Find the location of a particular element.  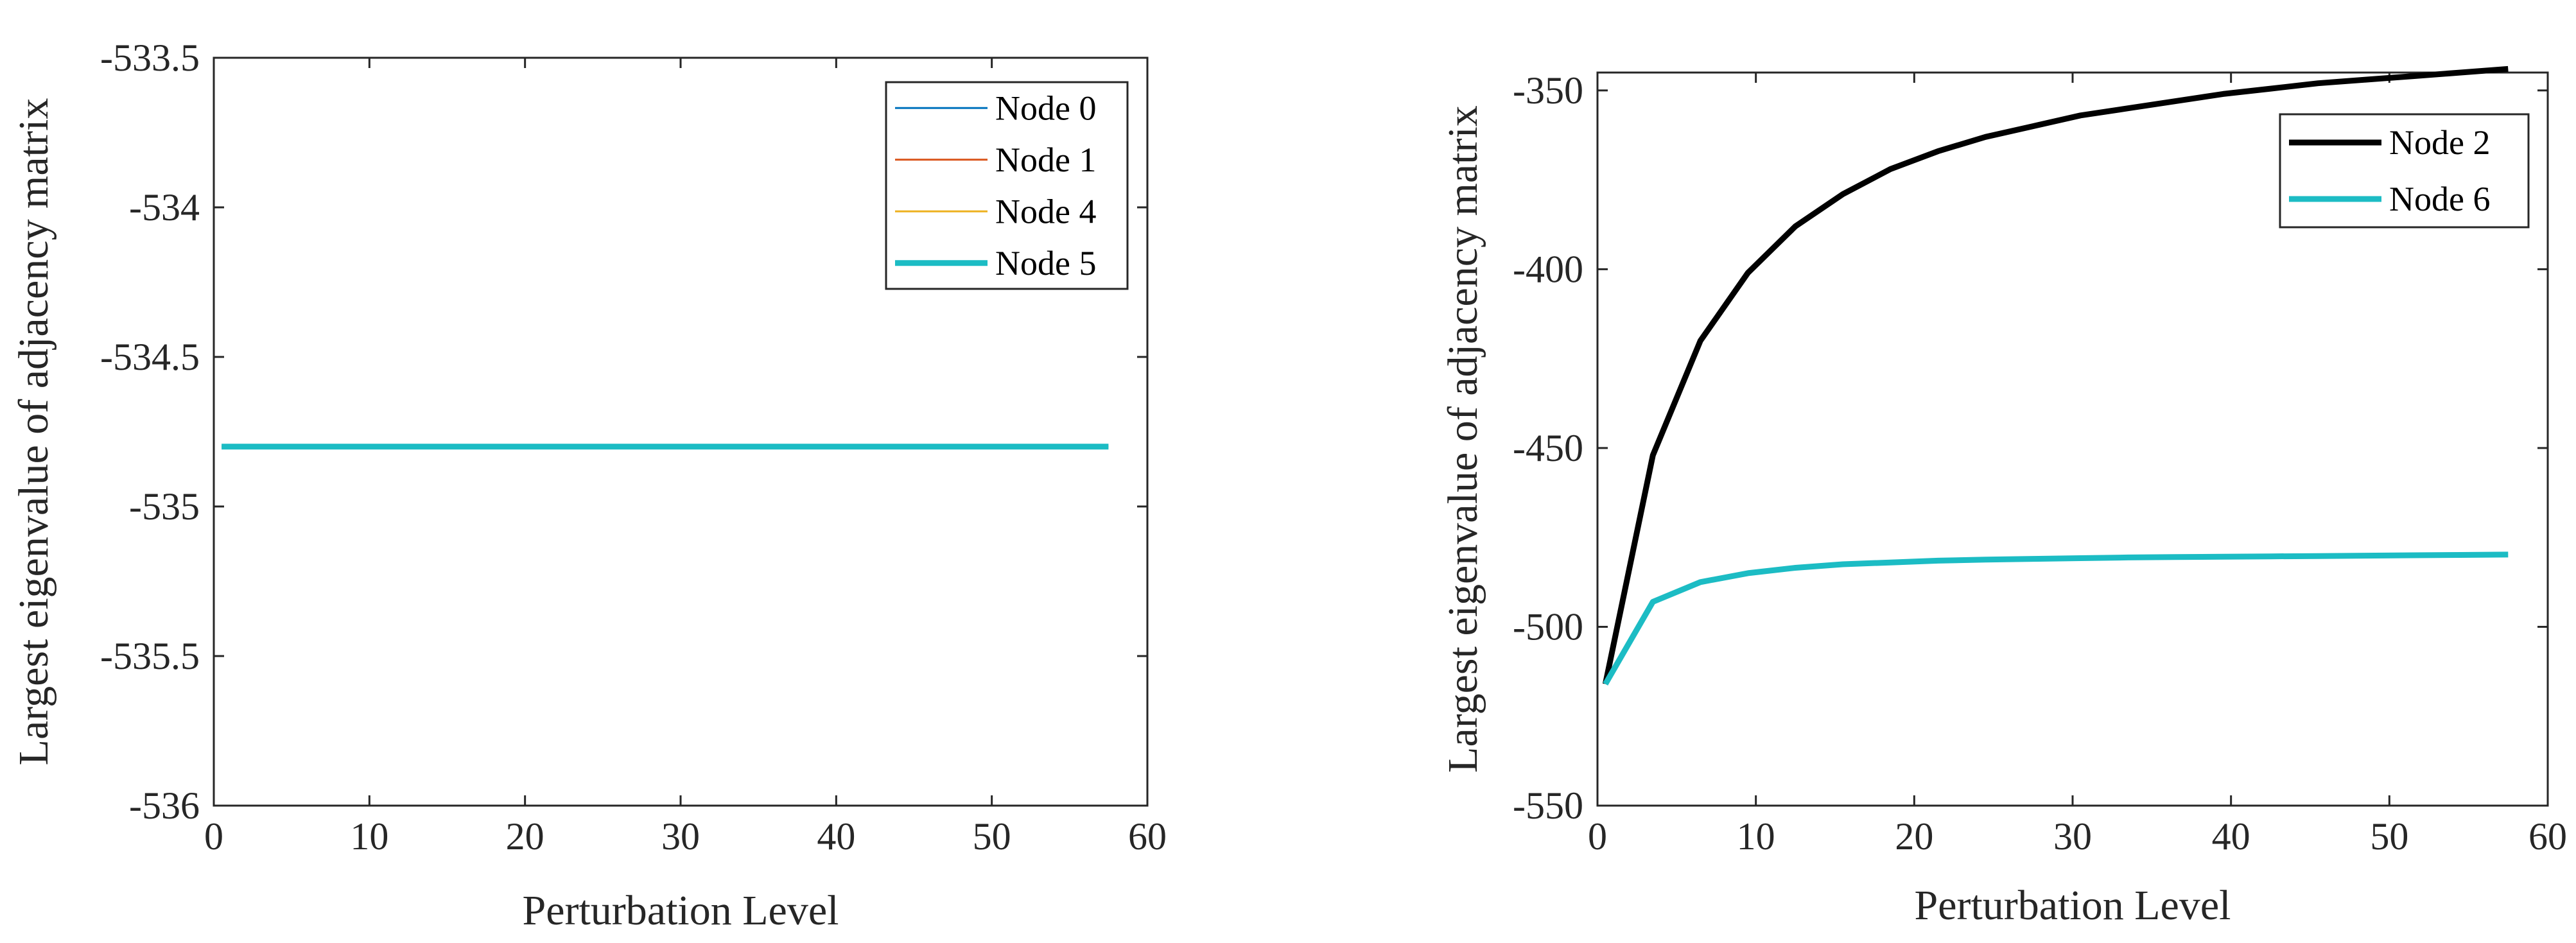

legend-label: Node 0 is located at coordinates (1045, 108).